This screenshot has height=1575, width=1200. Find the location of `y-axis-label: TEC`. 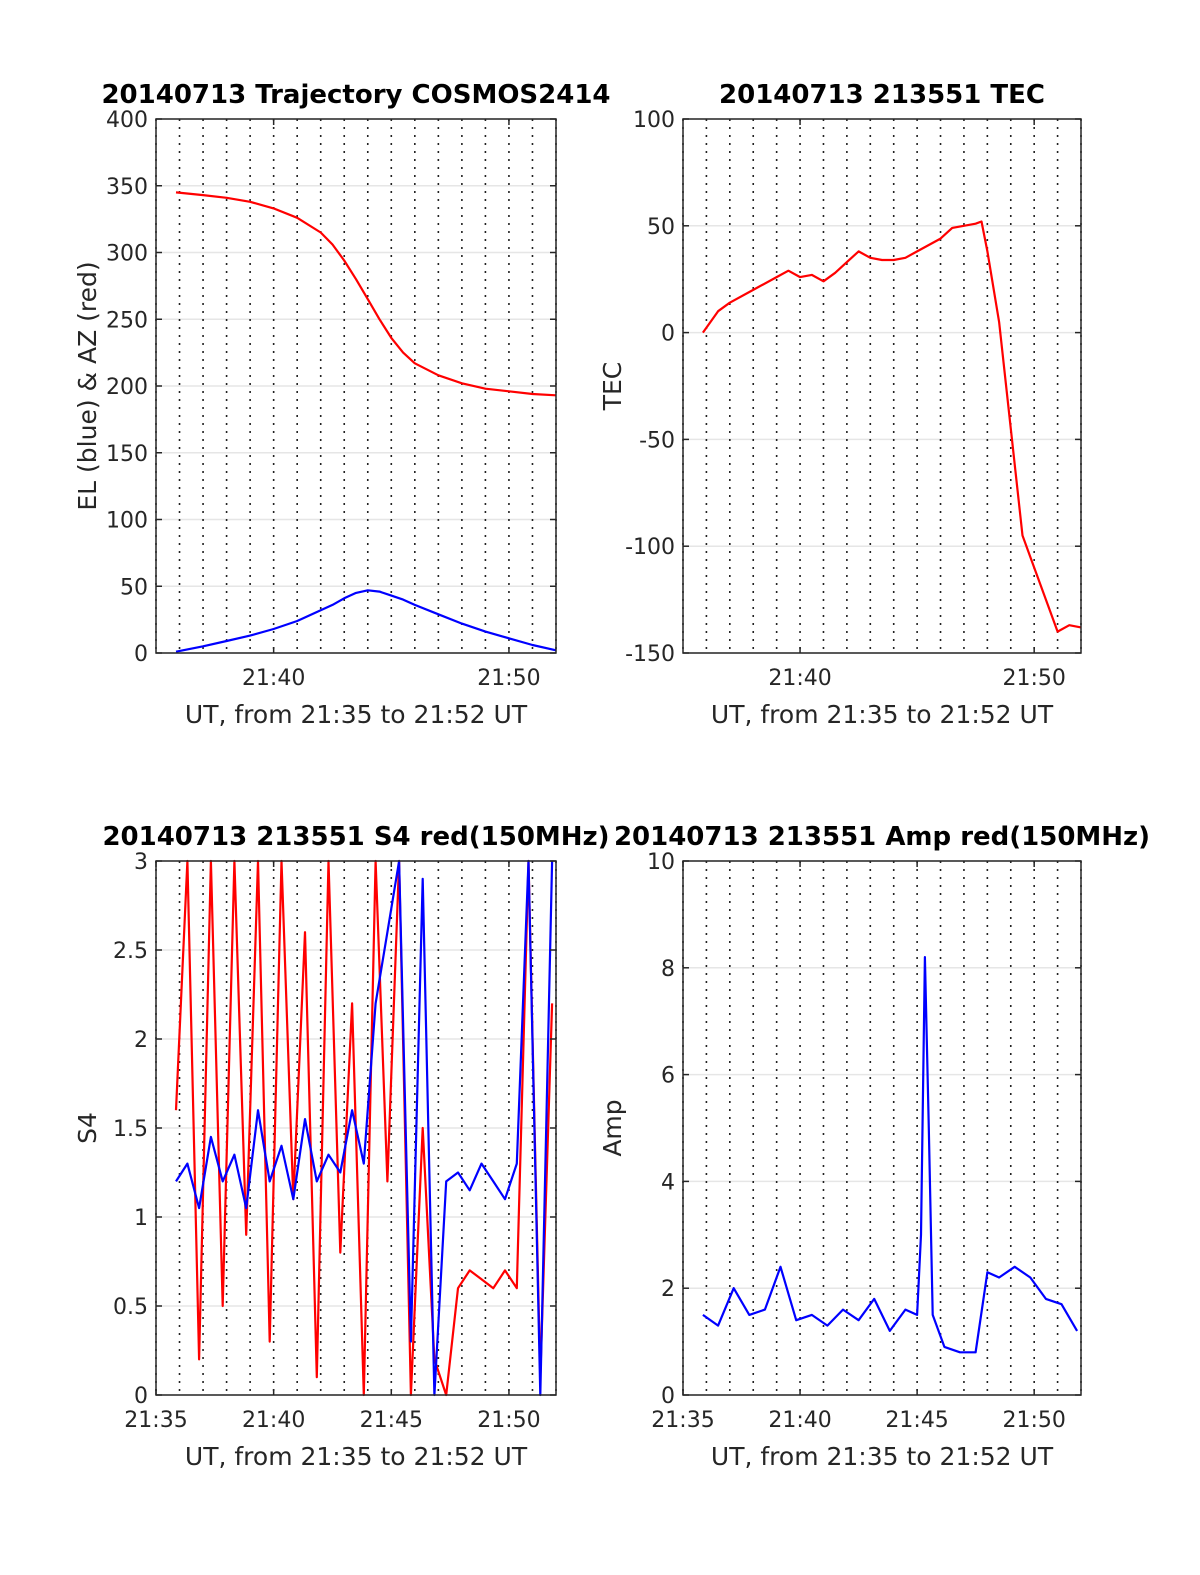

y-axis-label: TEC is located at coordinates (612, 387).